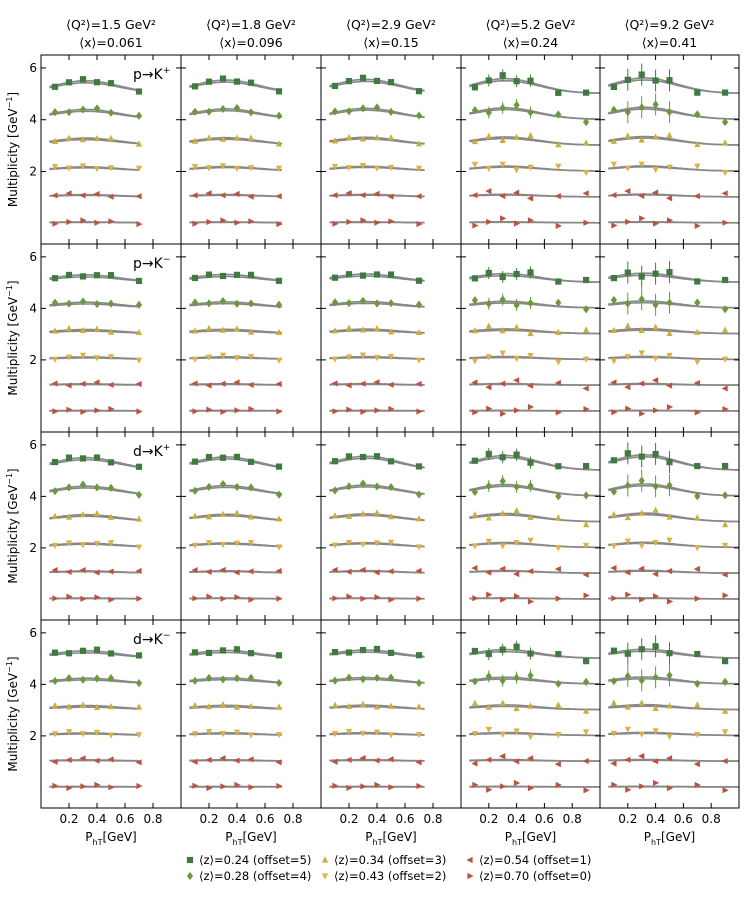 The height and width of the screenshot is (902, 747). Describe the element at coordinates (250, 42) in the screenshot. I see `column-header-x: ⟨x⟩=0.096` at that location.